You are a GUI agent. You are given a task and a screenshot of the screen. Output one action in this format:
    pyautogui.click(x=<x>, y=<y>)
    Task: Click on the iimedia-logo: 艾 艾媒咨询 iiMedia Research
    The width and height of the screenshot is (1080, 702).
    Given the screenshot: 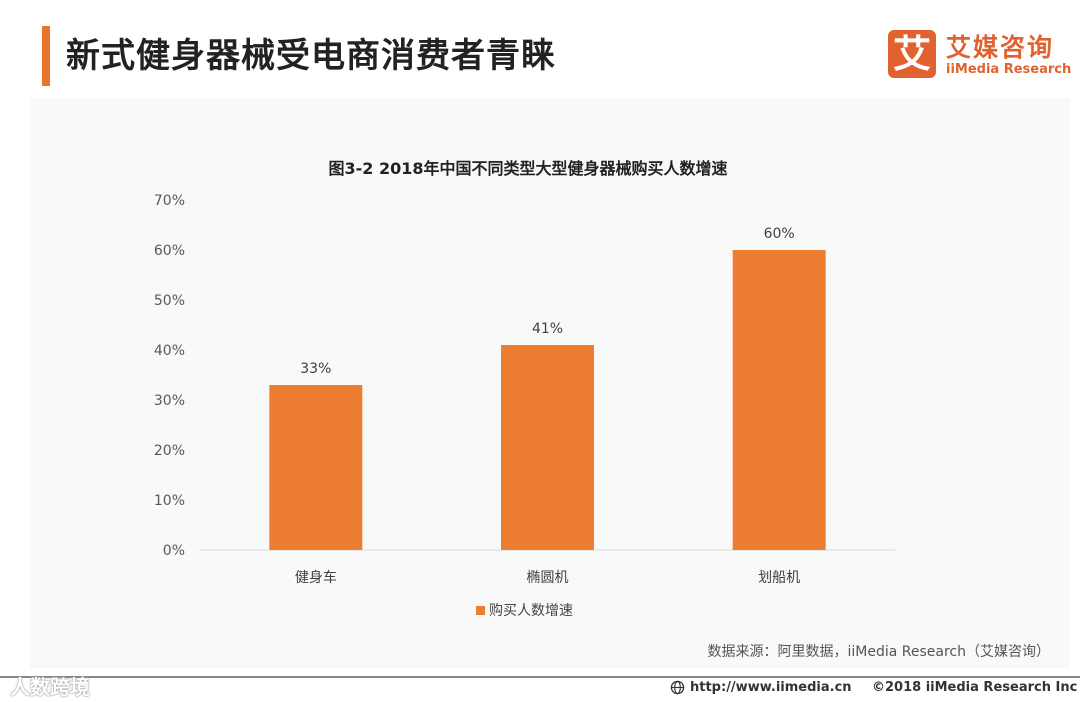 What is the action you would take?
    pyautogui.click(x=979, y=57)
    